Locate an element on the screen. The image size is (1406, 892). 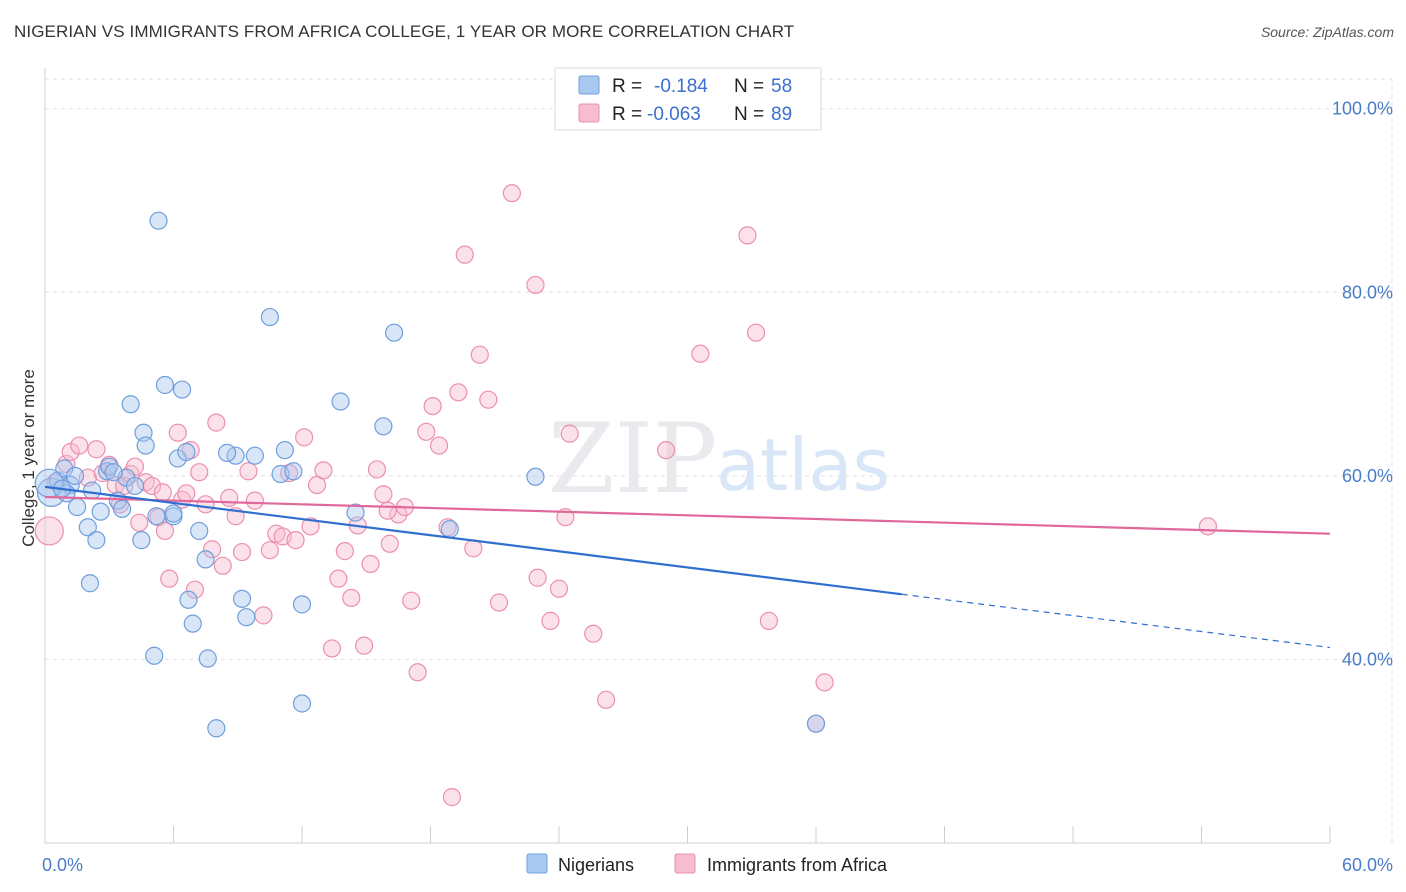
y-tick-label-1: 80.0% is located at coordinates (1367, 292).